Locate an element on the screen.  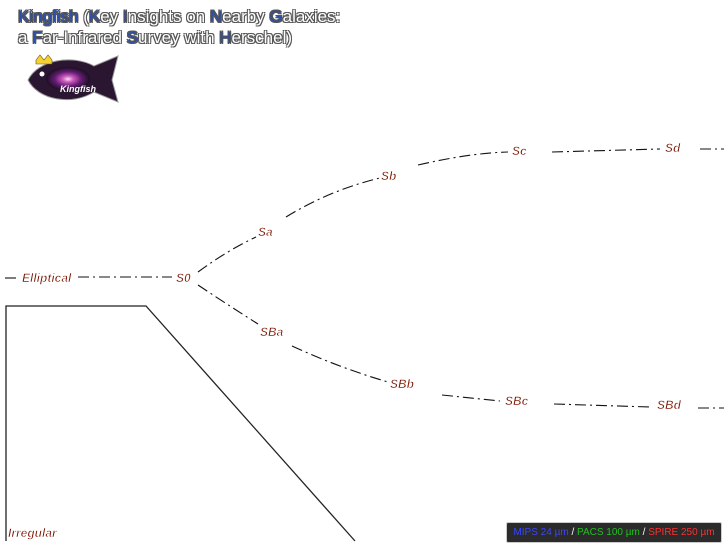
title-segment: urvey with is located at coordinates (179, 37).